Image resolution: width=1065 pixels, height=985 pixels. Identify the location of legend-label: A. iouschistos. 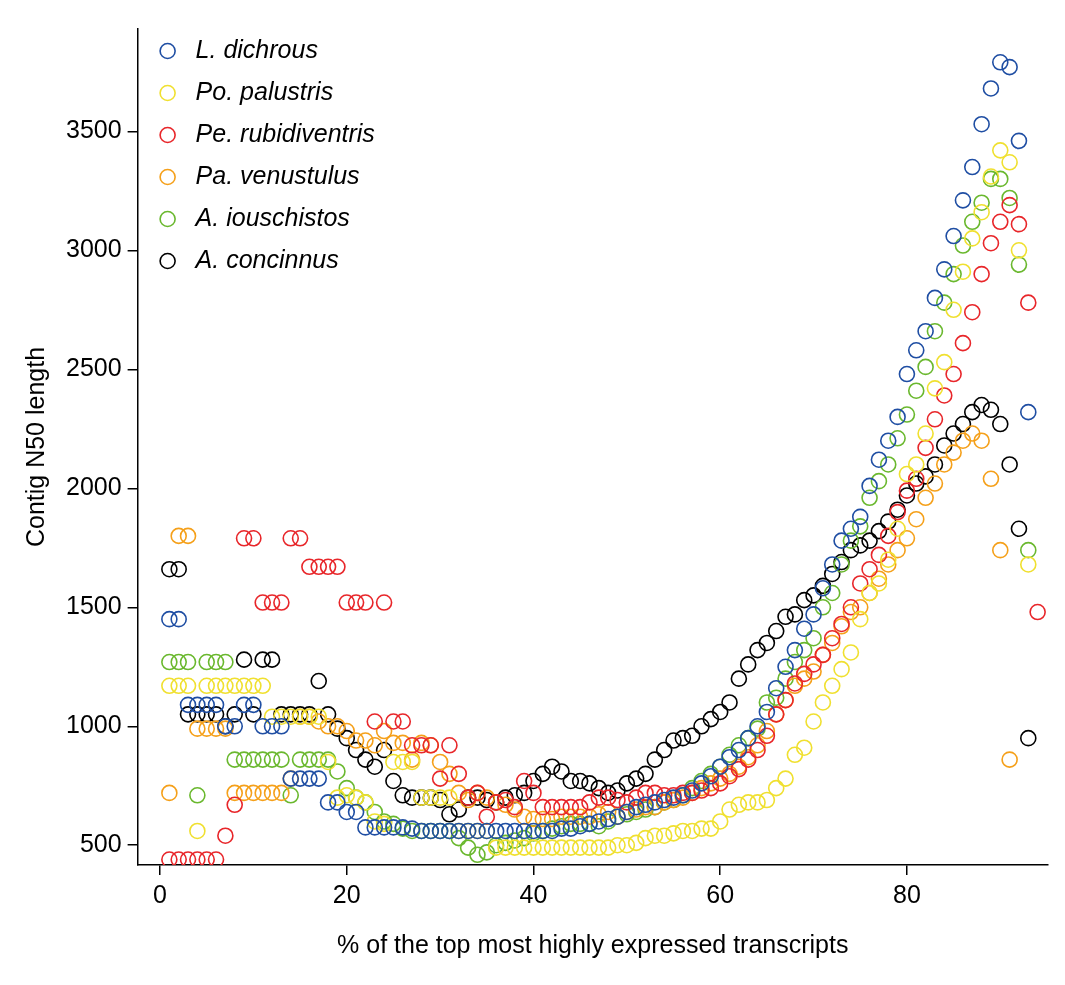
(271, 216).